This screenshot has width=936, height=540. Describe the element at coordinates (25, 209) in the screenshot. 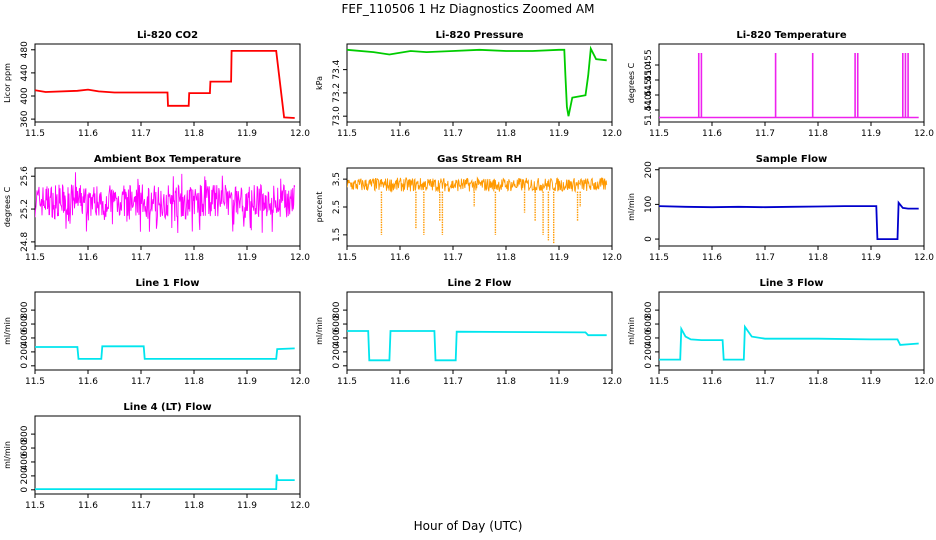

I see `y-tick-label: 25.2` at that location.